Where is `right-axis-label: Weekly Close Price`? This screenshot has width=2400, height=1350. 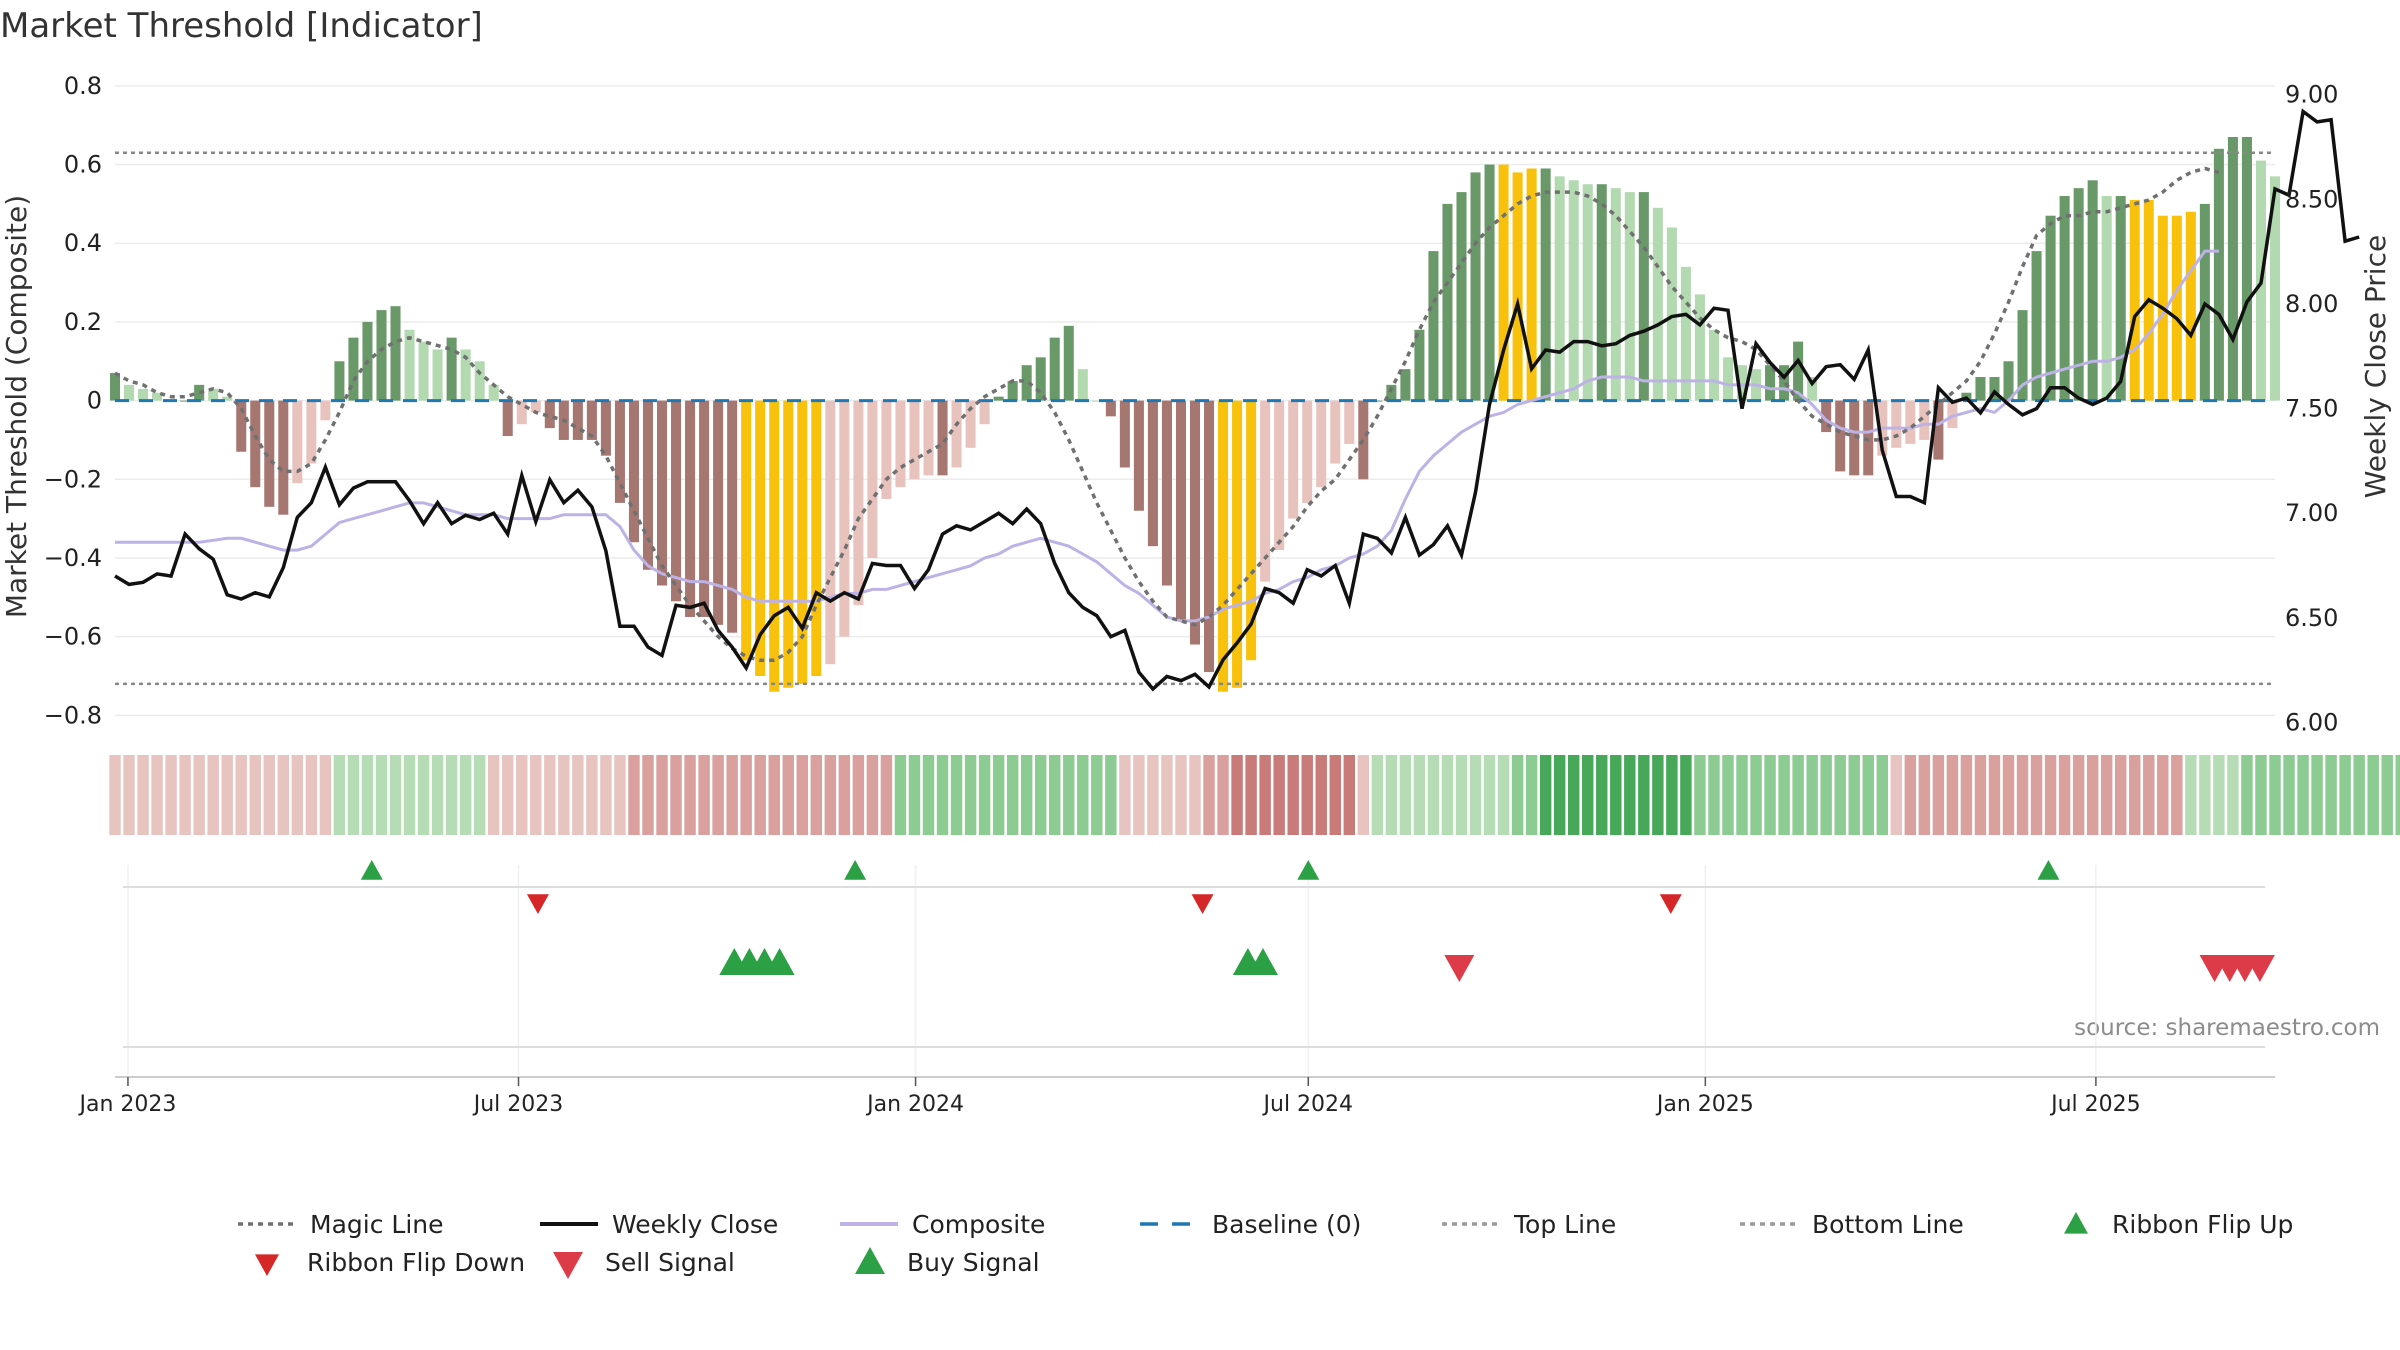 right-axis-label: Weekly Close Price is located at coordinates (2375, 366).